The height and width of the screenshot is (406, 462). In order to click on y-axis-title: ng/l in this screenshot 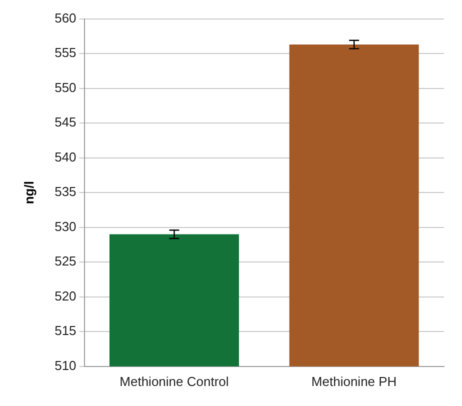, I will do `click(28, 192)`.